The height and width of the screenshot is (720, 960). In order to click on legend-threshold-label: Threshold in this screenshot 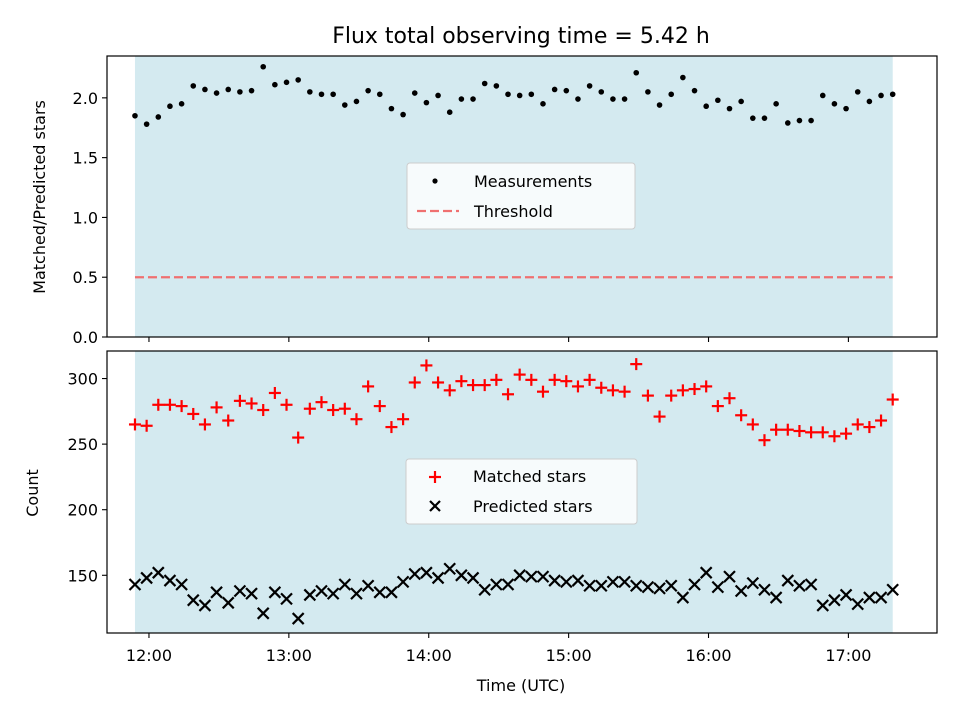, I will do `click(513, 211)`.